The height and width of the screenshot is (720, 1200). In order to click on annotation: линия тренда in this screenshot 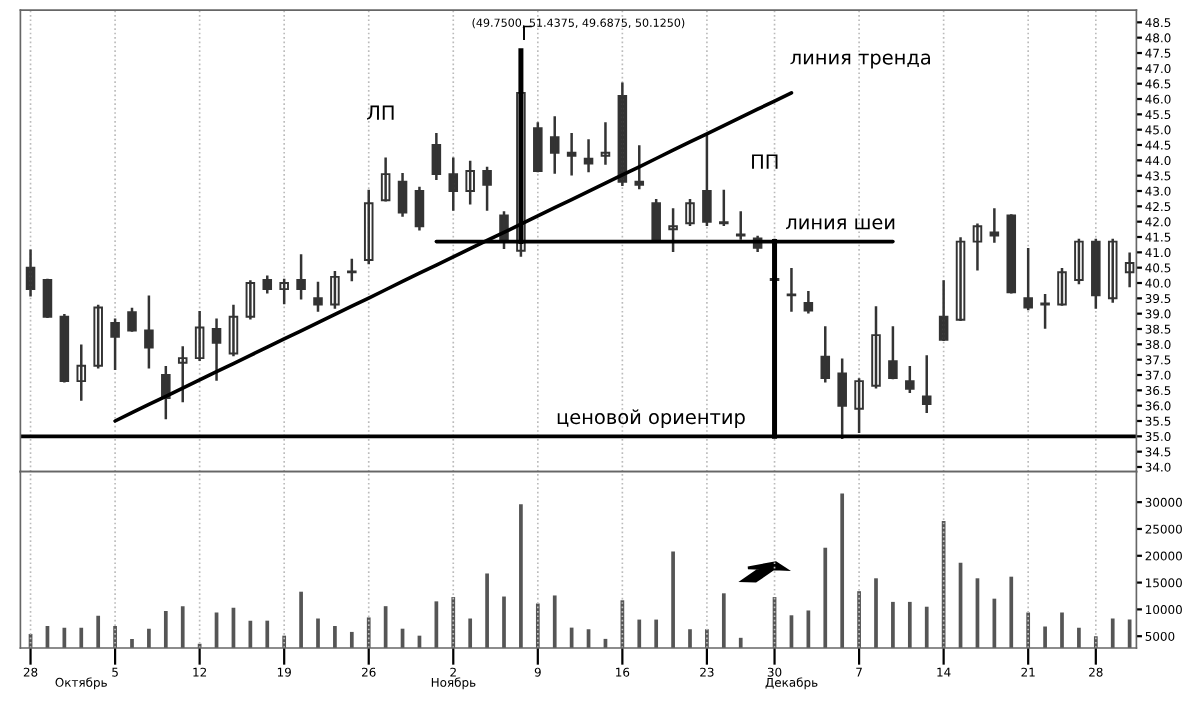, I will do `click(860, 61)`.